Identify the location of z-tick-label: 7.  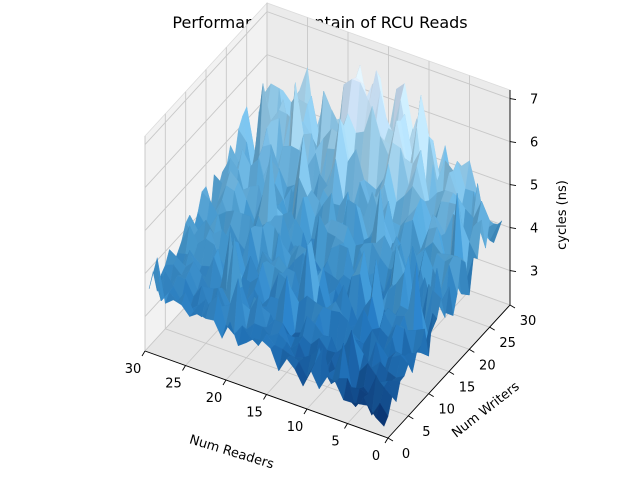
(534, 100).